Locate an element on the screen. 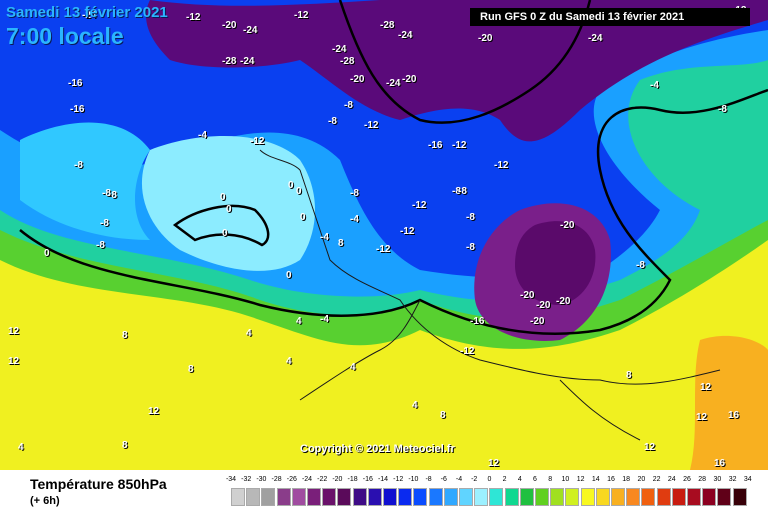  legend-tick: -4 is located at coordinates (459, 479).